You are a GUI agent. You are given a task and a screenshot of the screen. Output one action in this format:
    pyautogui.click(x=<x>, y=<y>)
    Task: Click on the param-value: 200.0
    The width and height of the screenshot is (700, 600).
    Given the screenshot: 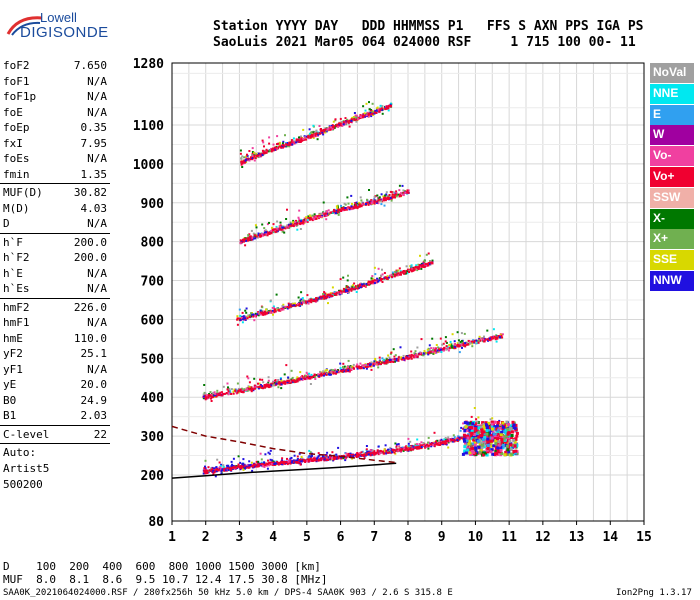 What is the action you would take?
    pyautogui.click(x=90, y=242)
    